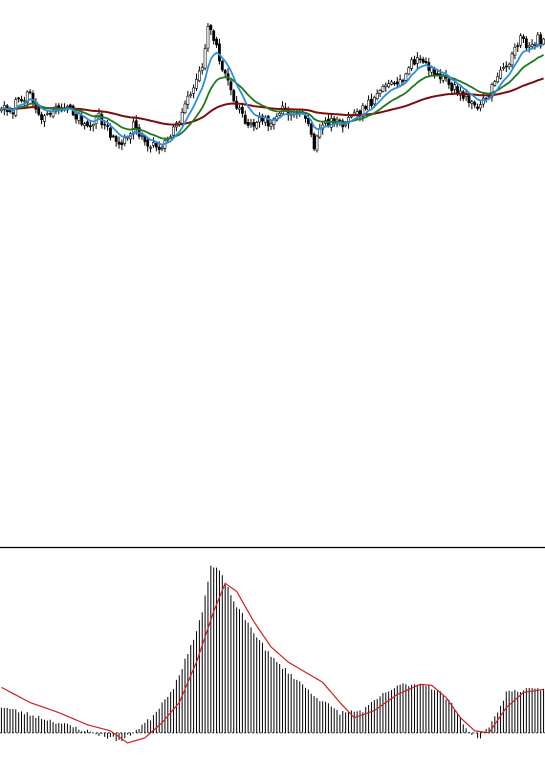 The width and height of the screenshot is (545, 770). I want to click on ma-mid-line, so click(273, 97).